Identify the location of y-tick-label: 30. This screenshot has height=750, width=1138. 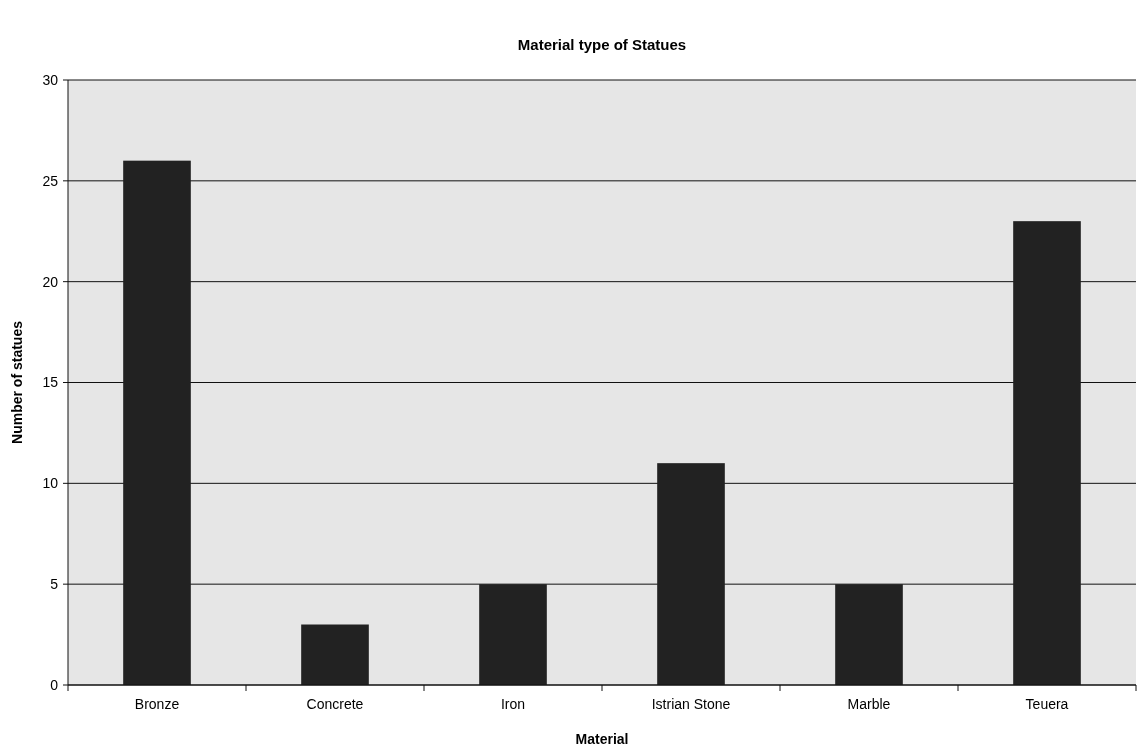
(50, 79).